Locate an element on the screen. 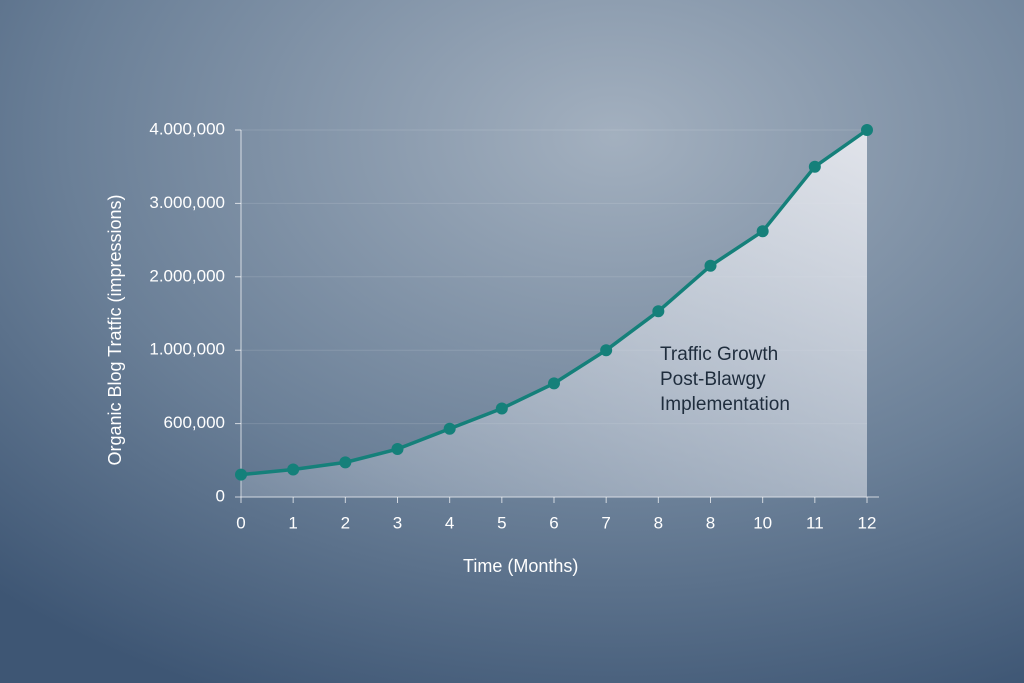 The height and width of the screenshot is (683, 1024). x-tick-label: 12 is located at coordinates (867, 522).